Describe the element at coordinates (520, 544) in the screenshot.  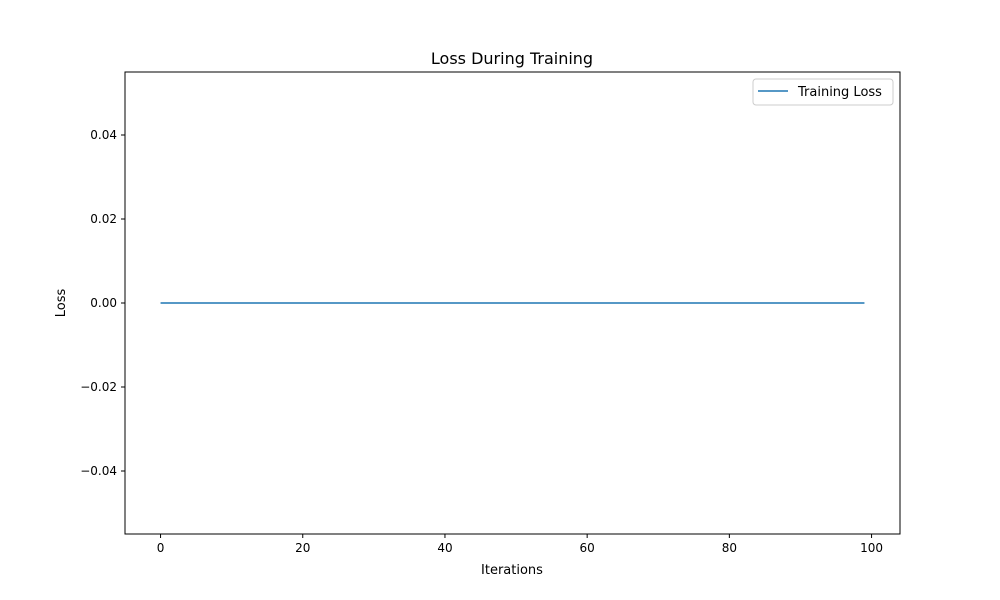
I see `x-axis: 0 20 40 60 80 100` at that location.